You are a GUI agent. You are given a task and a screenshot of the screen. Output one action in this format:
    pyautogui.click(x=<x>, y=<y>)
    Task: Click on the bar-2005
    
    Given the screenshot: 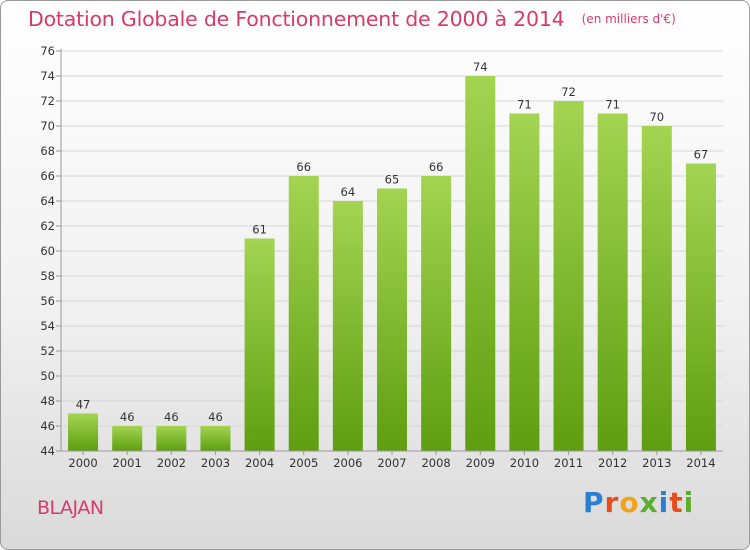 What is the action you would take?
    pyautogui.click(x=303, y=313)
    